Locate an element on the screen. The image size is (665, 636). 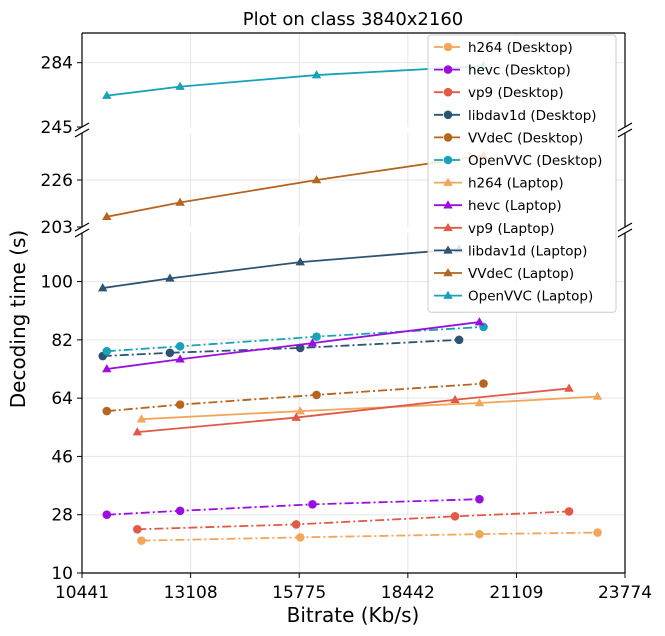
y-tick-label: 245 is located at coordinates (57, 128).